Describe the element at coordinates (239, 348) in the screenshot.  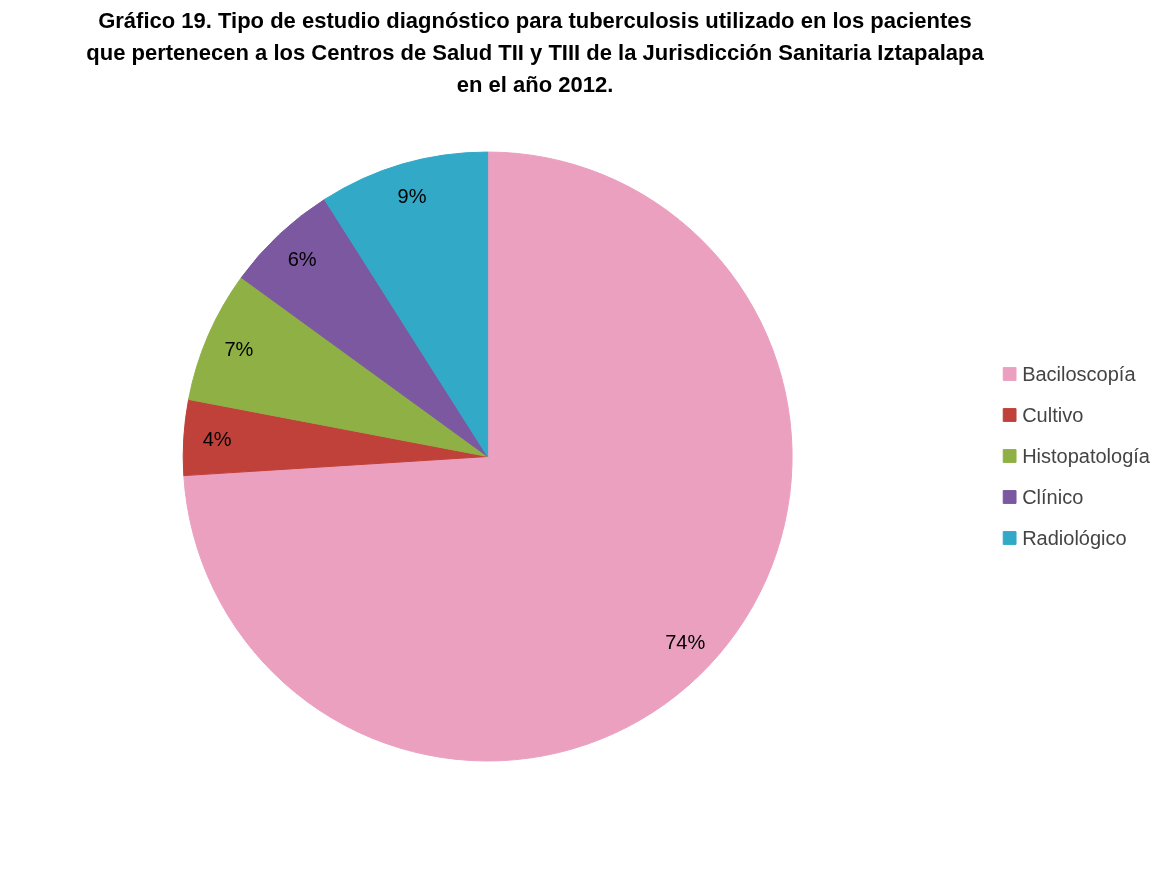
I see `data-label: 7%` at that location.